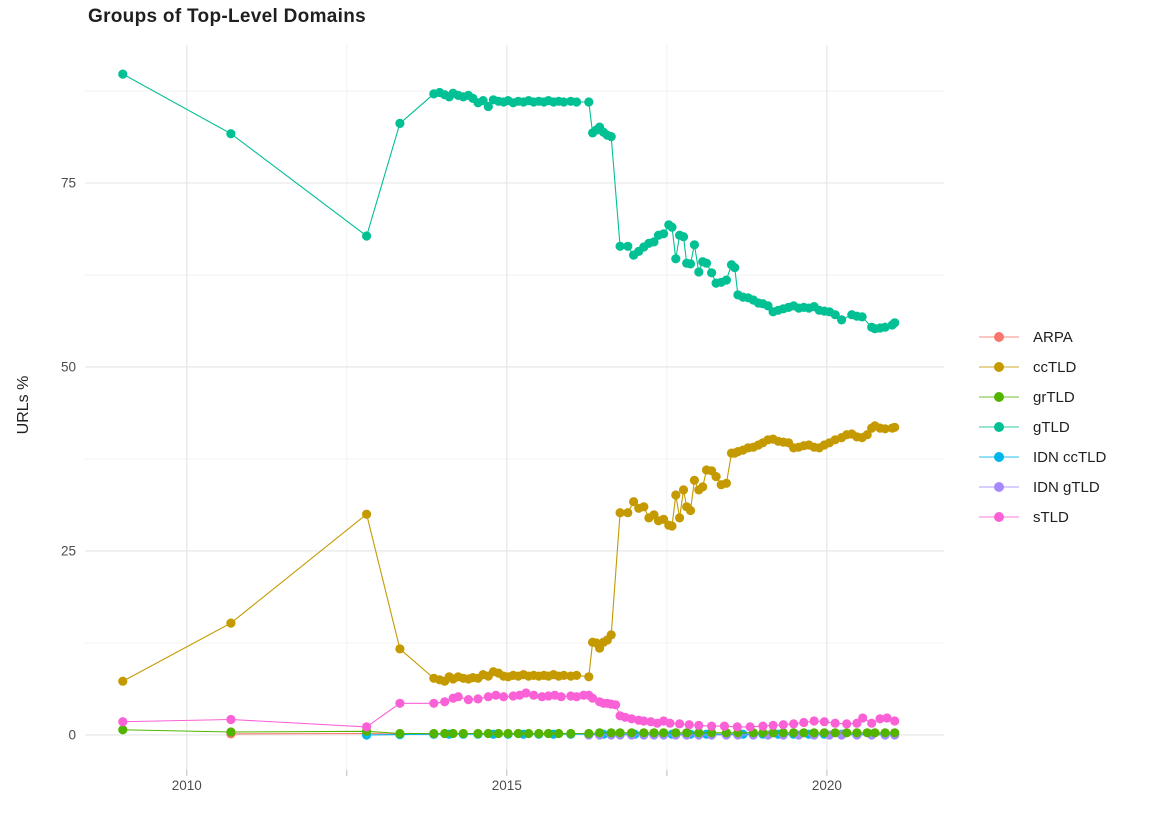 Image resolution: width=1164 pixels, height=827 pixels. I want to click on x-tick-label-2020: 2020, so click(826, 785).